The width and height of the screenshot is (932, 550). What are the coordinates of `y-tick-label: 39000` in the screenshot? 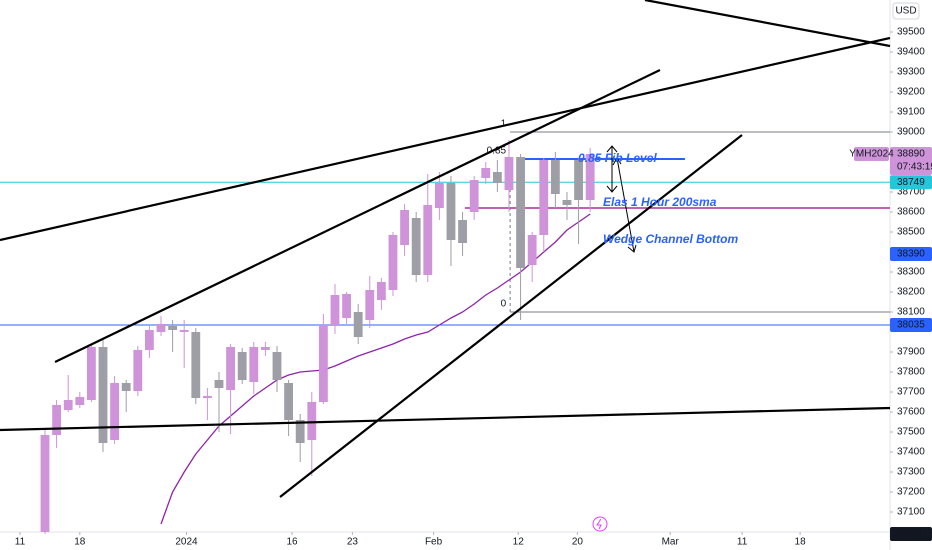 It's located at (911, 132).